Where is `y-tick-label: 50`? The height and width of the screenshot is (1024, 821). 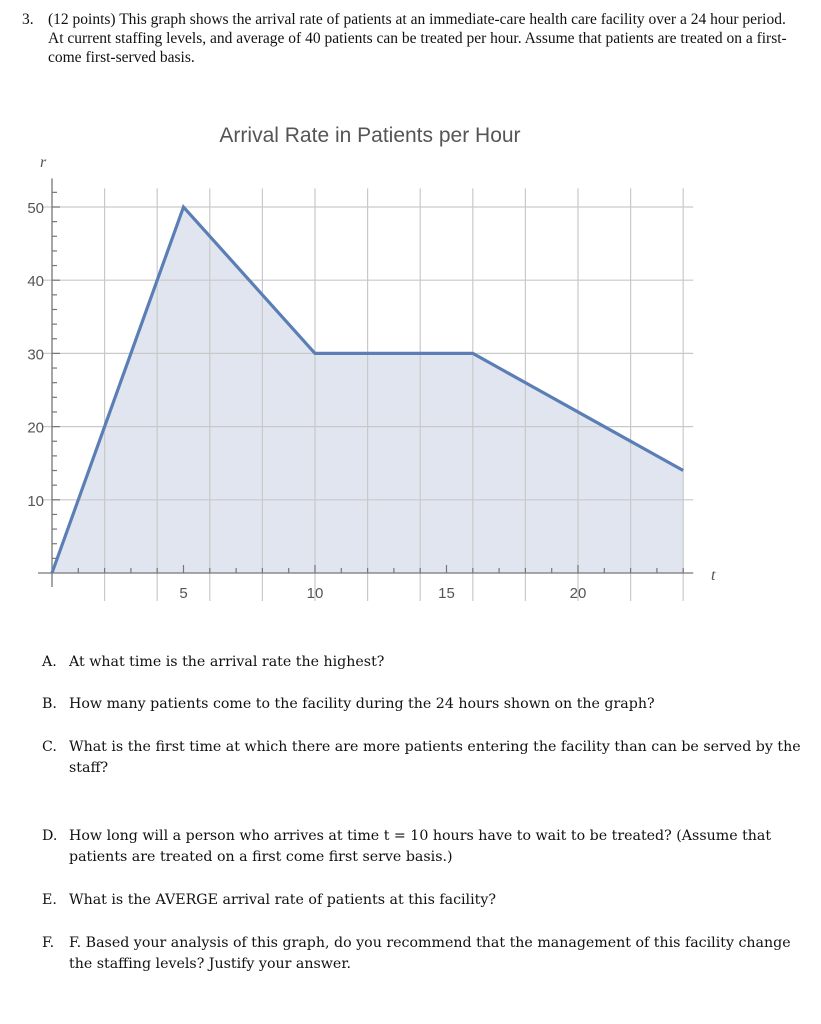 y-tick-label: 50 is located at coordinates (35, 208).